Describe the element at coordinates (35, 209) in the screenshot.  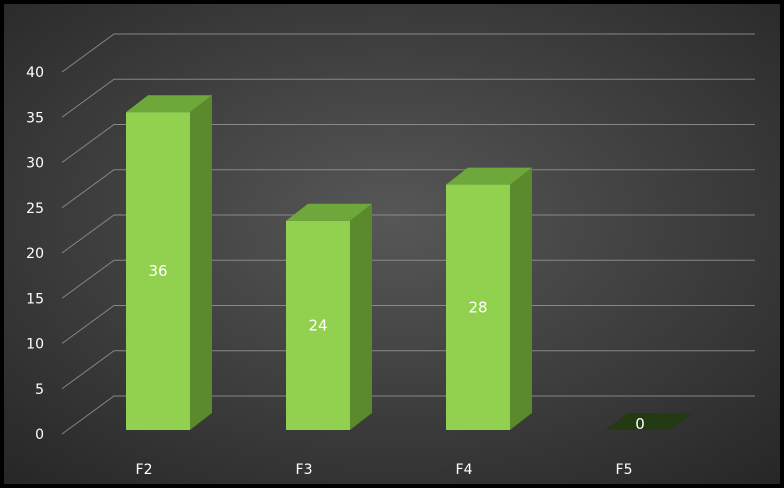
I see `y-tick-label: 25` at that location.